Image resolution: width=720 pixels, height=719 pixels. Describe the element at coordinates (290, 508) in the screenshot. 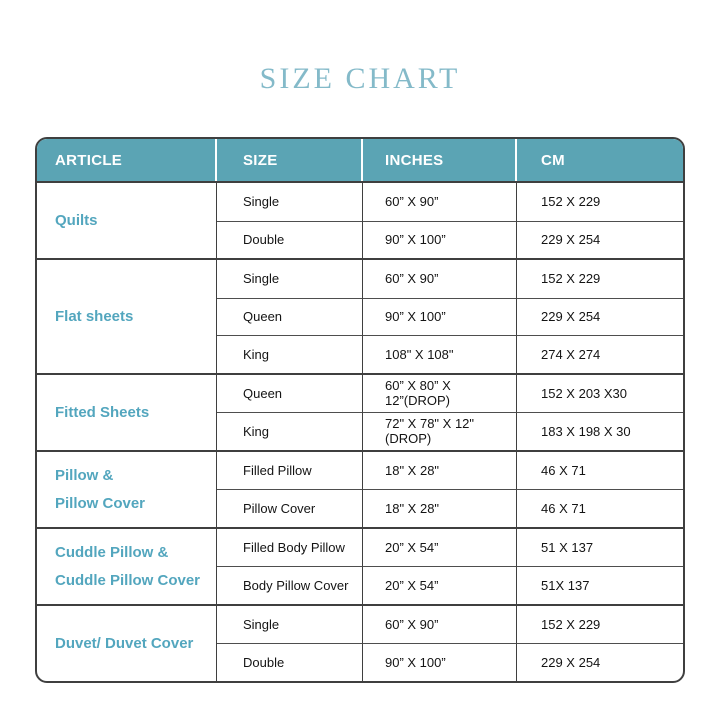

I see `size-cell: Pillow Cover` at that location.